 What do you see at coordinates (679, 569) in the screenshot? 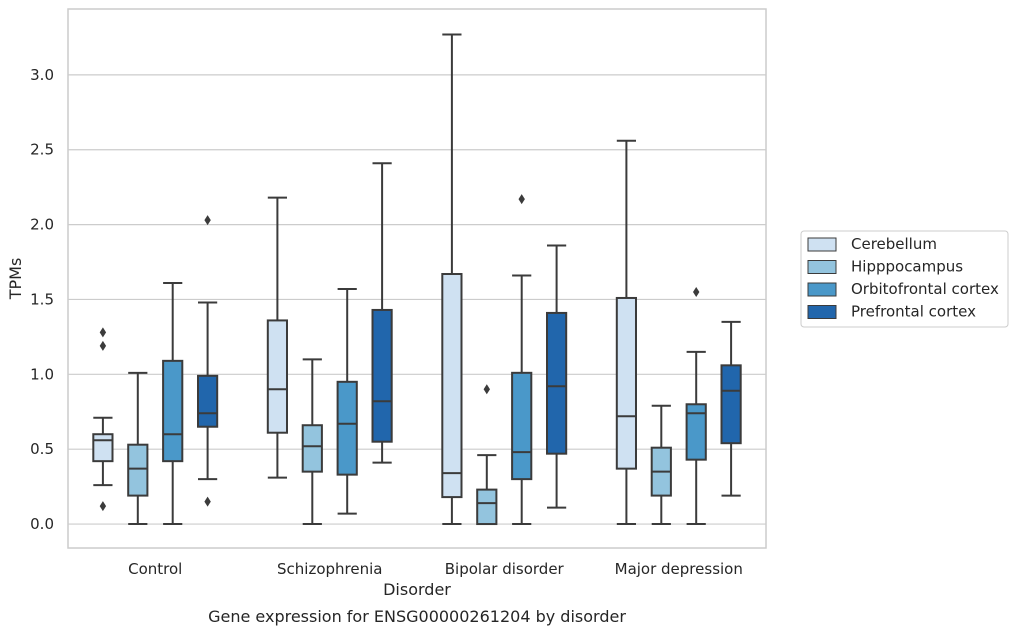
I see `x-tick-label: Major depression` at bounding box center [679, 569].